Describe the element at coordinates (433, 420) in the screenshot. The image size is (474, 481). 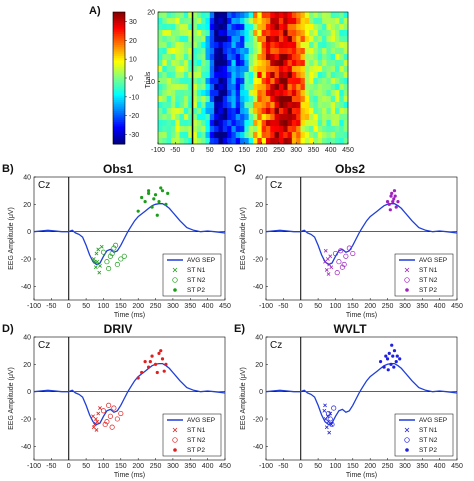
I see `legend-label: AVG SEP` at that location.